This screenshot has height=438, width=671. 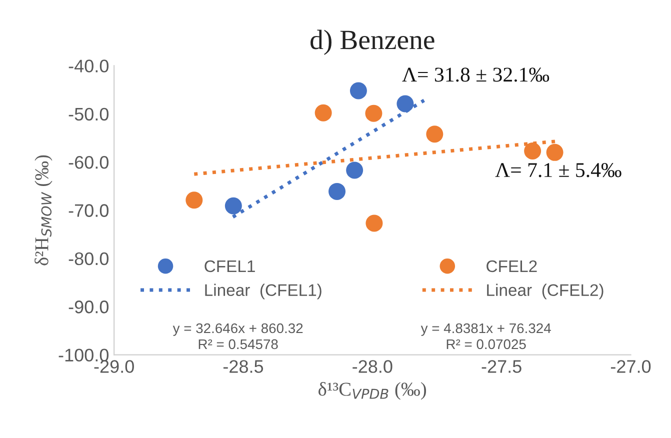 What do you see at coordinates (476, 75) in the screenshot?
I see `annotation: Λ= 31.8 ± 32.1‰` at bounding box center [476, 75].